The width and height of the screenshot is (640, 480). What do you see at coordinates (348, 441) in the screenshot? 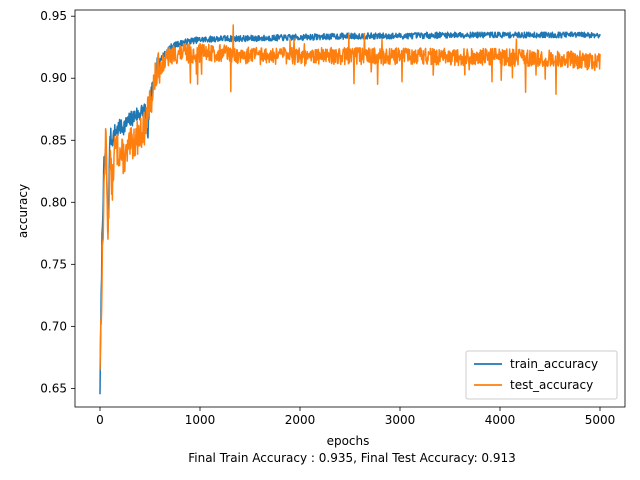
I see `x-axis-label: epochs` at bounding box center [348, 441].